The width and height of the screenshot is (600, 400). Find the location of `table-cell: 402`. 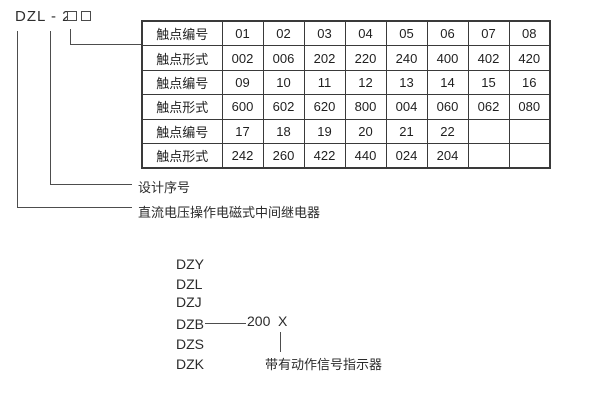

table-cell: 402 is located at coordinates (488, 58).